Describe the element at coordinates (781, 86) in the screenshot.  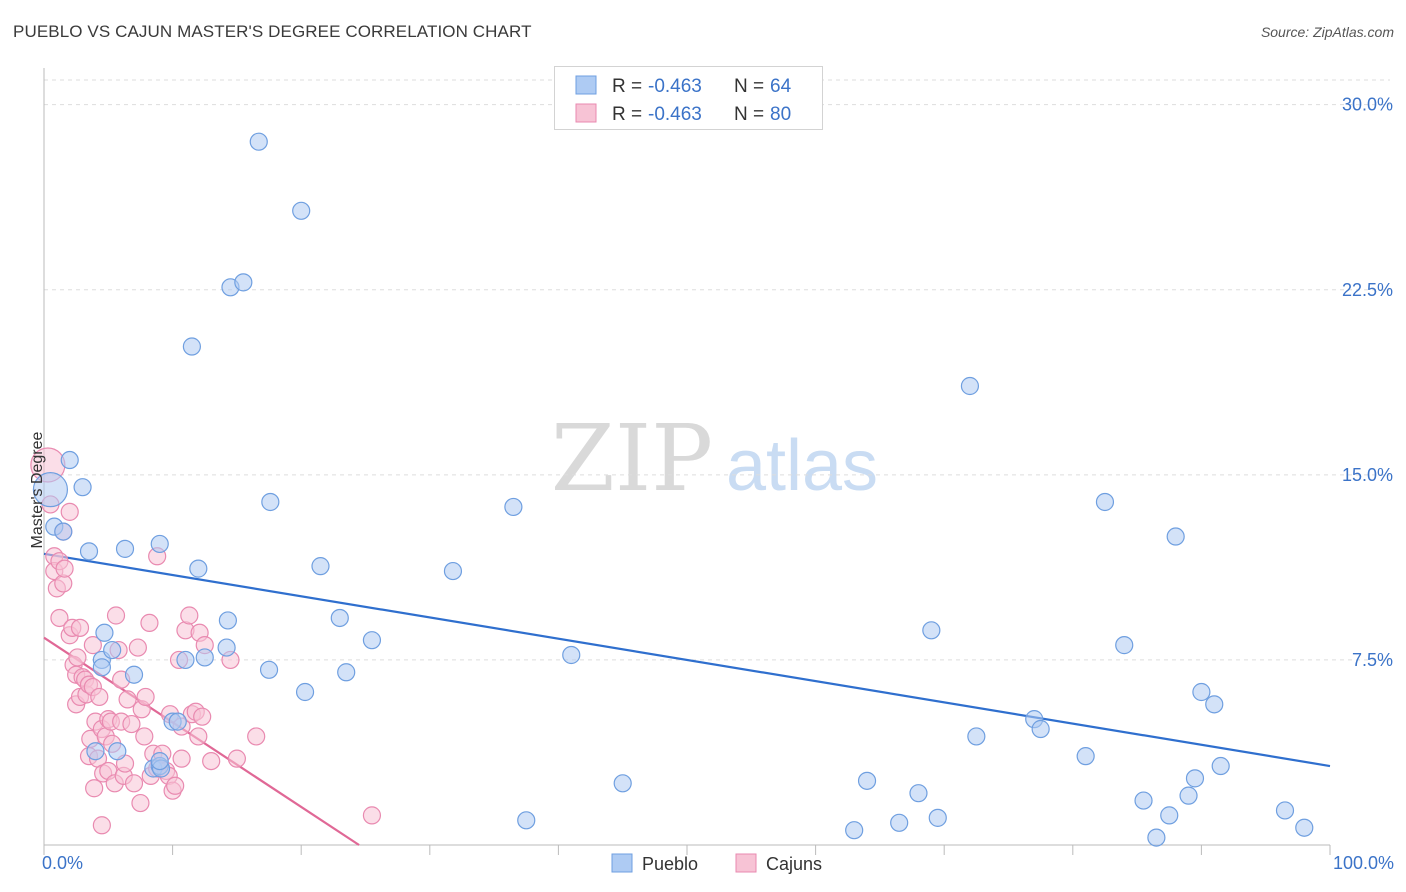
I see `legend-n-value-pueblo: 64` at that location.